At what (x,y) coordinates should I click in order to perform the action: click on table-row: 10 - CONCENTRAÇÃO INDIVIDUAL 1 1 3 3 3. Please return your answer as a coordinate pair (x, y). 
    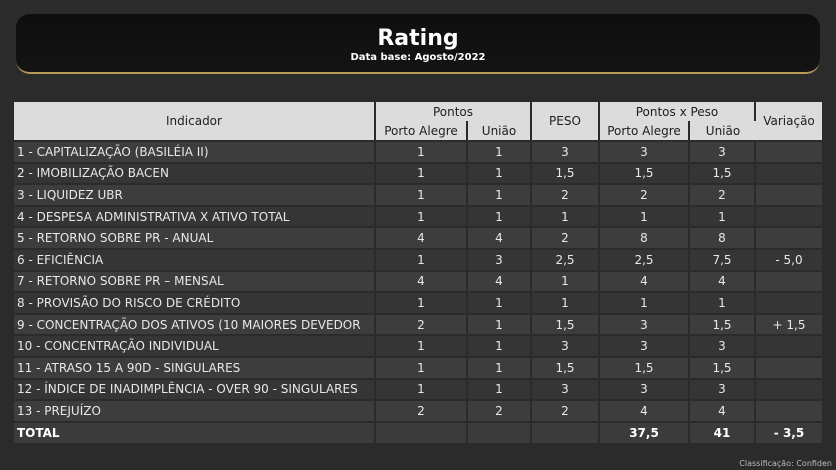
    Looking at the image, I should click on (418, 347).